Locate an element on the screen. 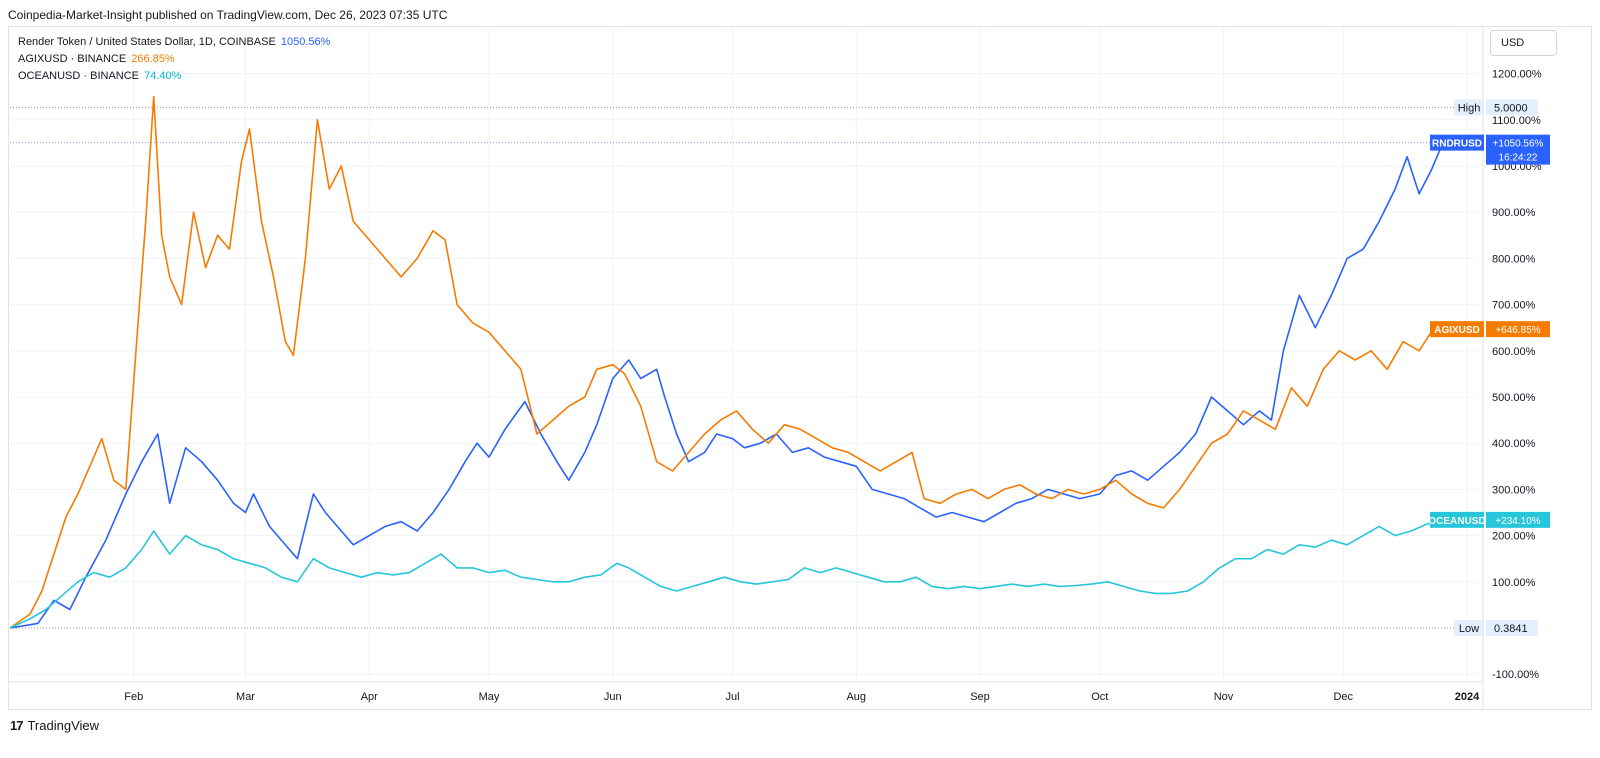 This screenshot has height=758, width=1600. x-tick-label: Jul is located at coordinates (732, 697).